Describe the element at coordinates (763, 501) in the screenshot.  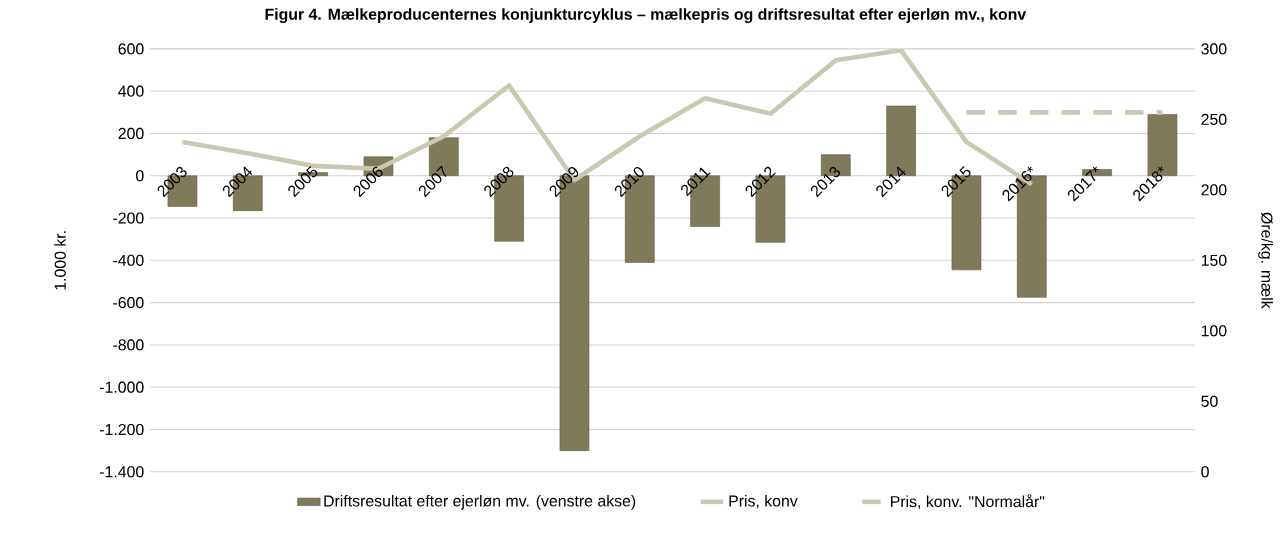
I see `legend-label: Pris, konv` at that location.